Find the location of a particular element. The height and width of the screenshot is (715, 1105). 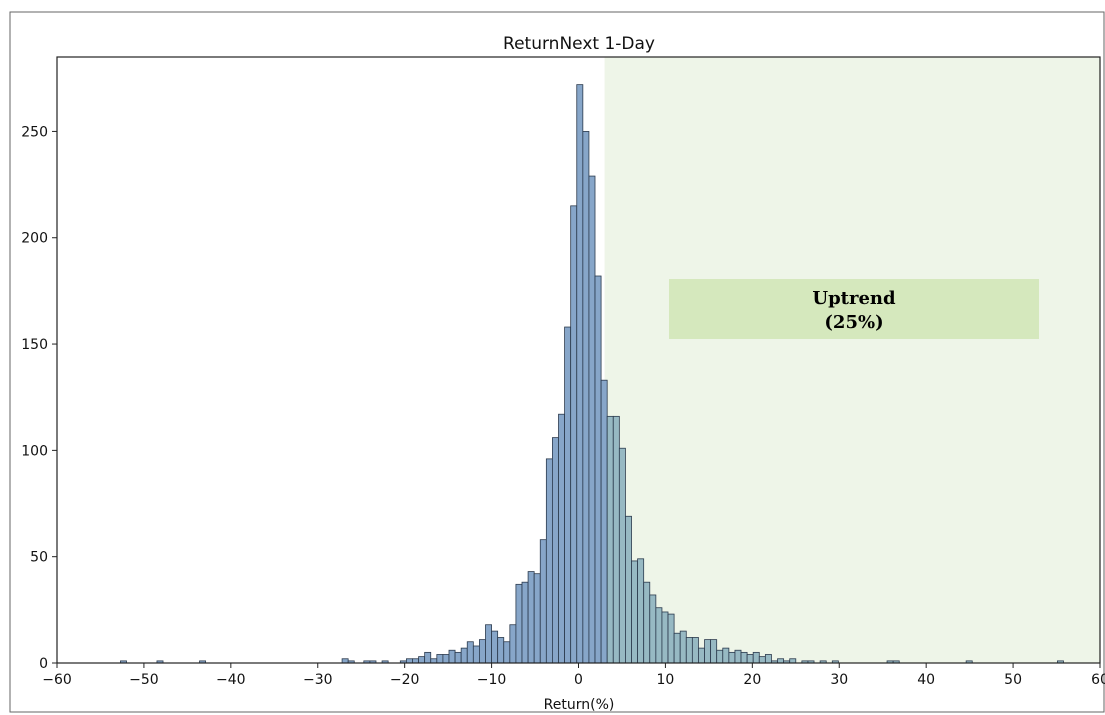

x-tick-label: −20 is located at coordinates (405, 680).